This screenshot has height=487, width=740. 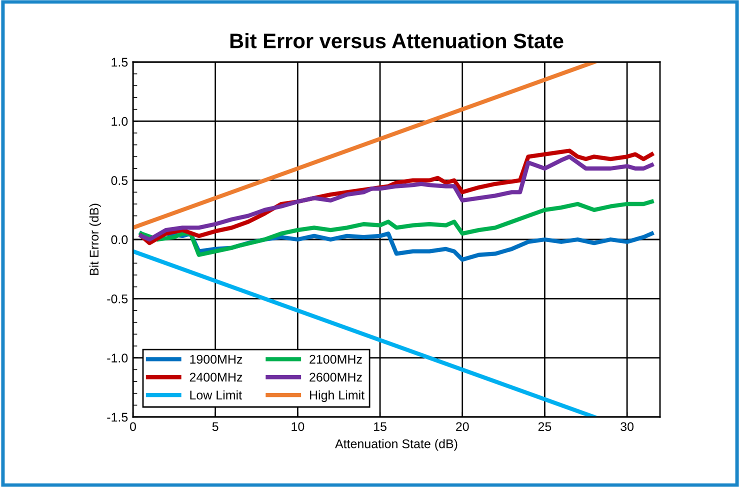 I want to click on legend-label: 2600MHz, so click(x=336, y=377).